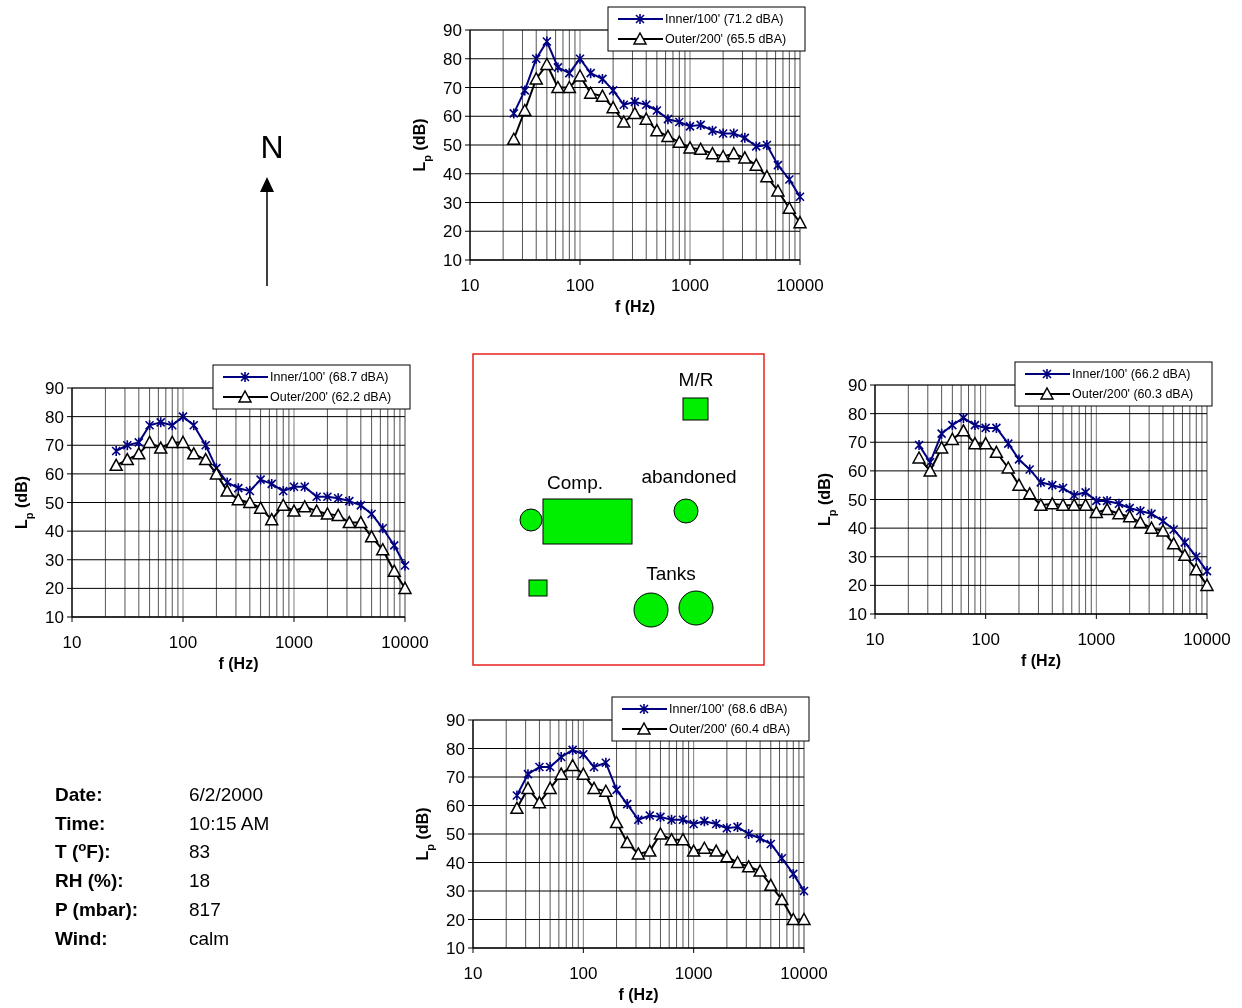 This screenshot has width=1242, height=1008. What do you see at coordinates (54, 388) in the screenshot?
I see `y-tick-label: 90` at bounding box center [54, 388].